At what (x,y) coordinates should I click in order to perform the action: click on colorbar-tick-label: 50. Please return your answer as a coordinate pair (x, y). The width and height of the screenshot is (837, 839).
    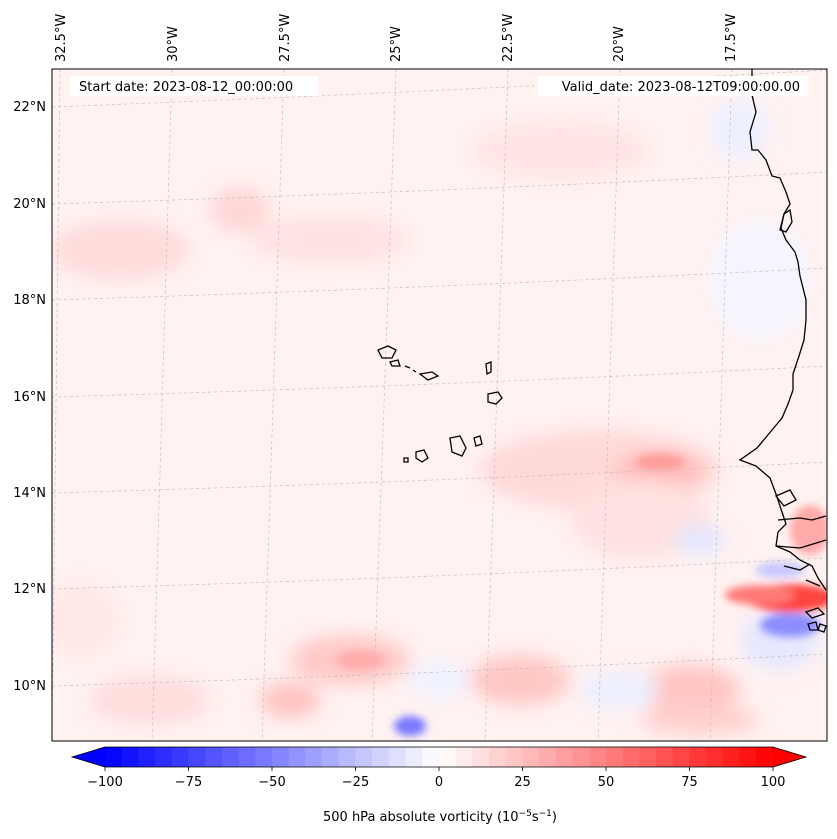
    Looking at the image, I should click on (606, 782).